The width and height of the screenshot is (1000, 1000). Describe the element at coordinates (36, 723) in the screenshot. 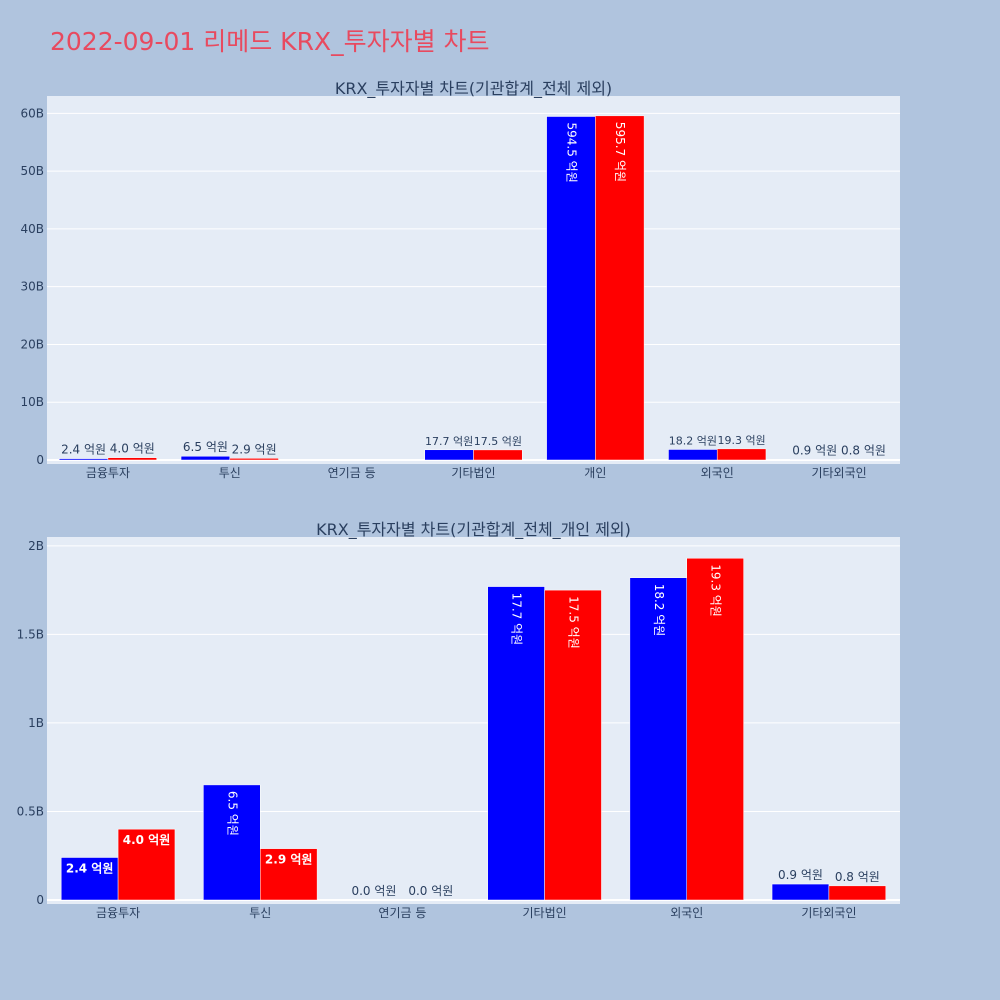

I see `y-tick-label: 1B` at that location.